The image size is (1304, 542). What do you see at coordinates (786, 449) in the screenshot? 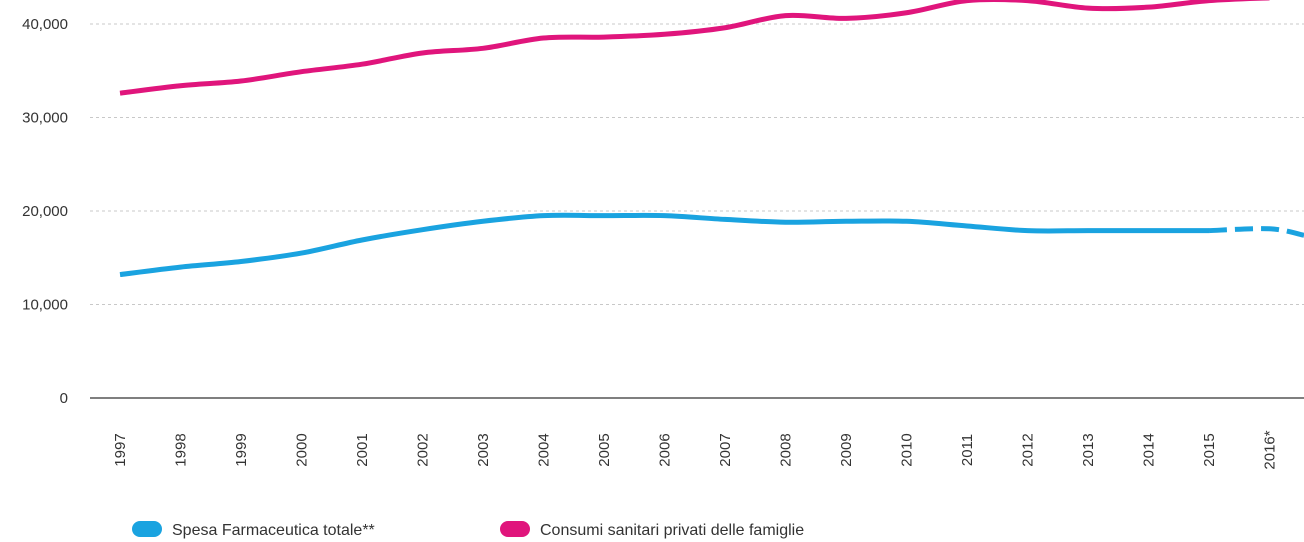
I see `x-tick-label: 2008` at bounding box center [786, 449].